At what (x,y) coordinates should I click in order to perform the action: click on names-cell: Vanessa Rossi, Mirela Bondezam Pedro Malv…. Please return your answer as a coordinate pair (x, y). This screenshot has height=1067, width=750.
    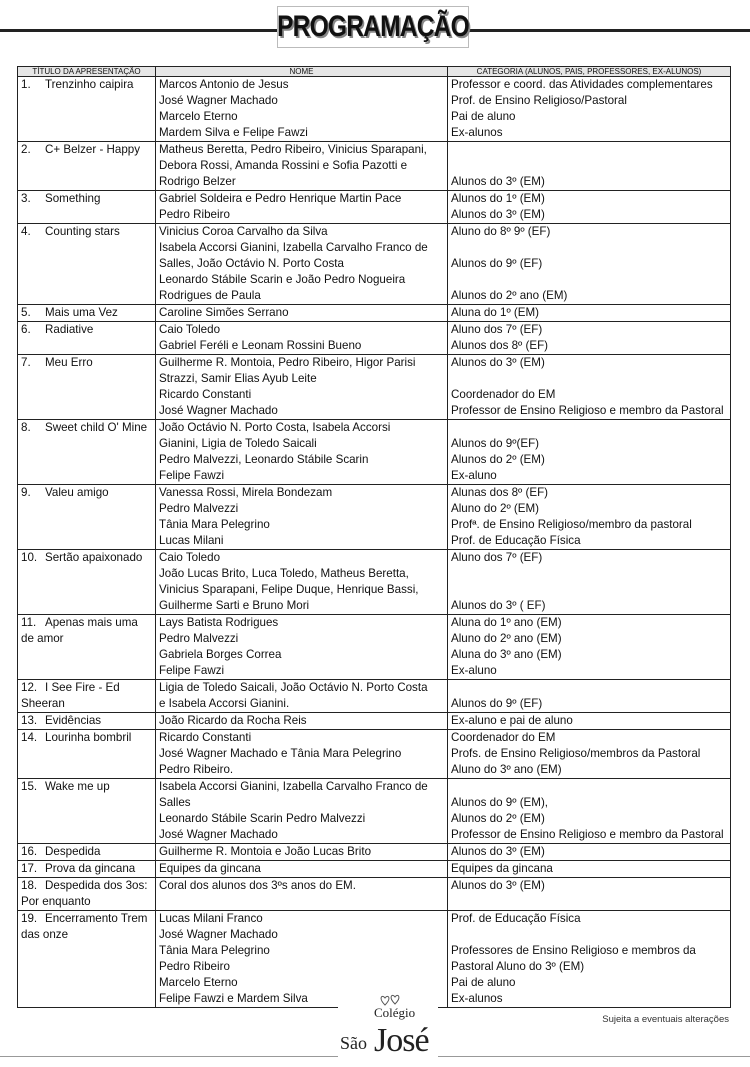
    Looking at the image, I should click on (301, 517).